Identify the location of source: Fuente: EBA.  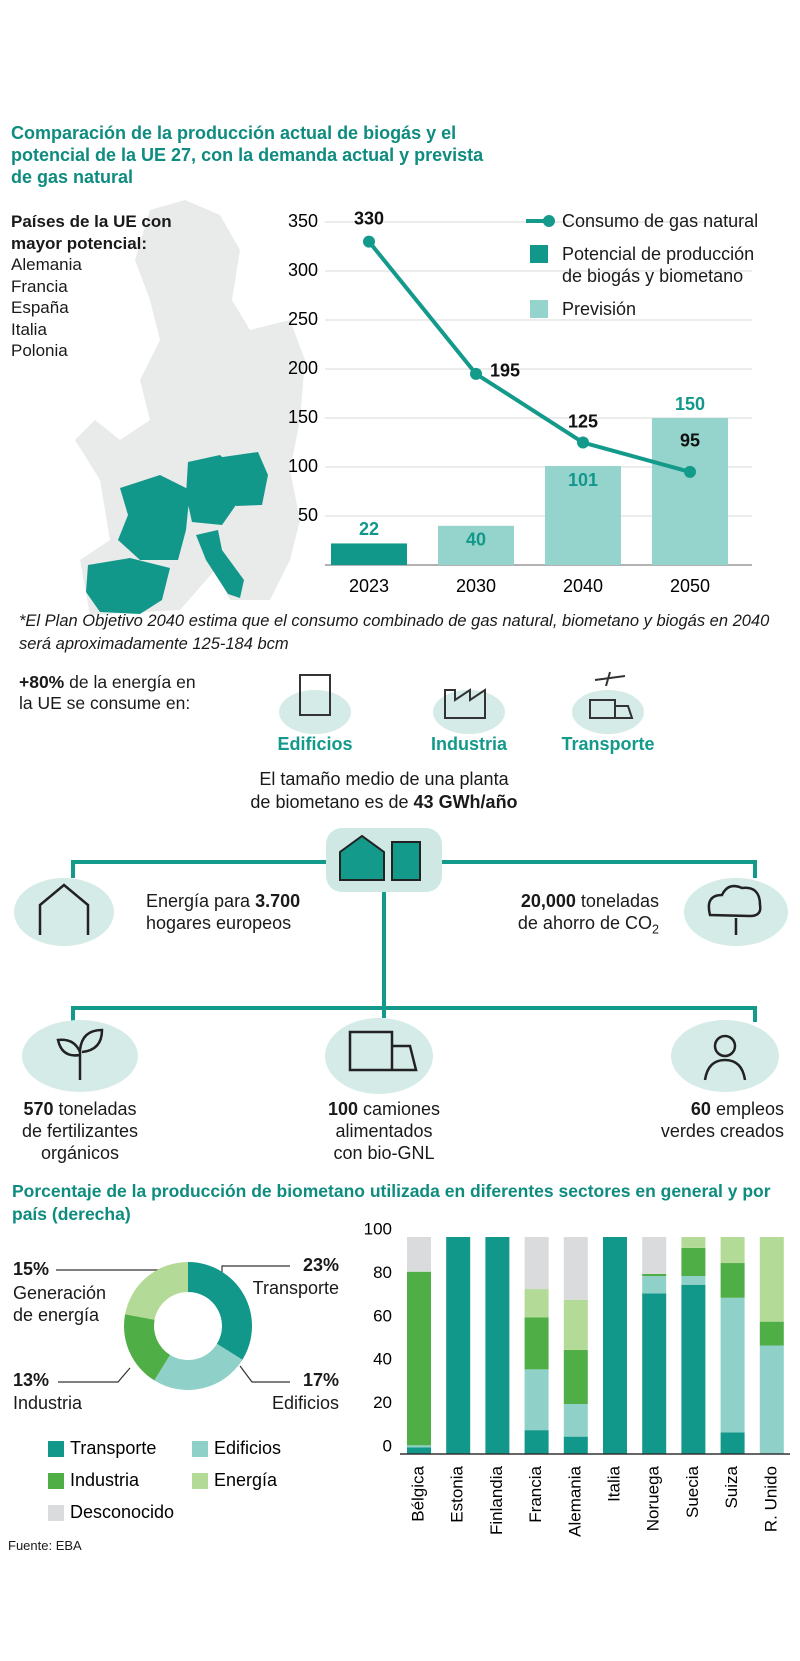
(45, 1545).